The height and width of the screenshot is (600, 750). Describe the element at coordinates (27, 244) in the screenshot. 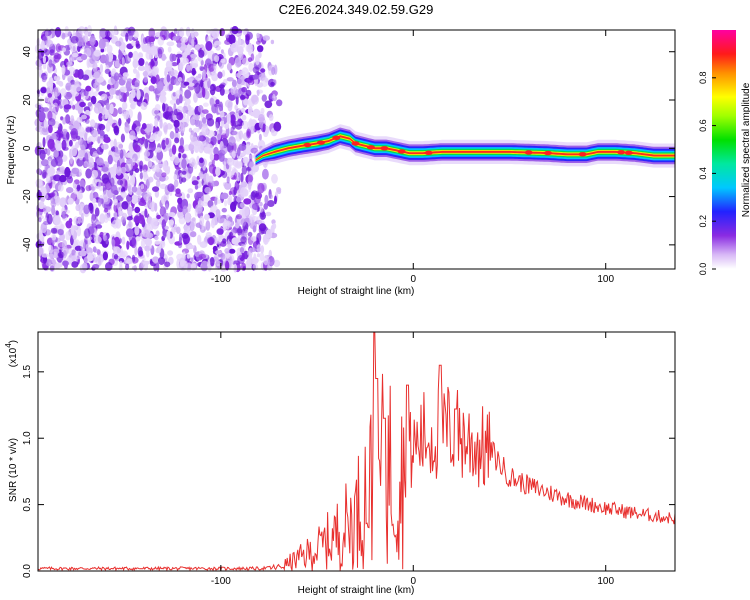

I see `y-tick-label: -40` at that location.